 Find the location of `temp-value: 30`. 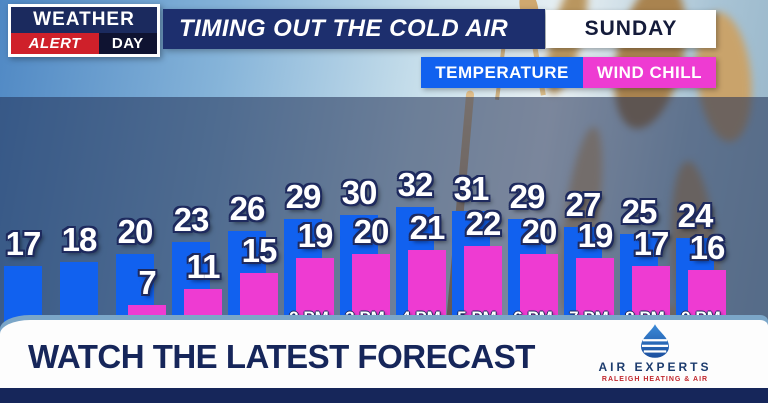

temp-value: 30 is located at coordinates (359, 192).